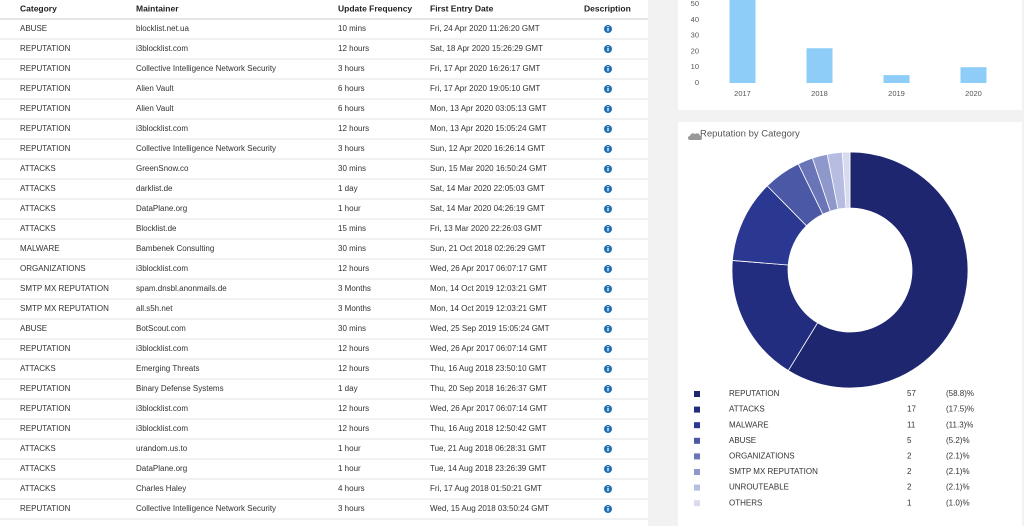  Describe the element at coordinates (749, 424) in the screenshot. I see `legend-label: MALWARE` at that location.